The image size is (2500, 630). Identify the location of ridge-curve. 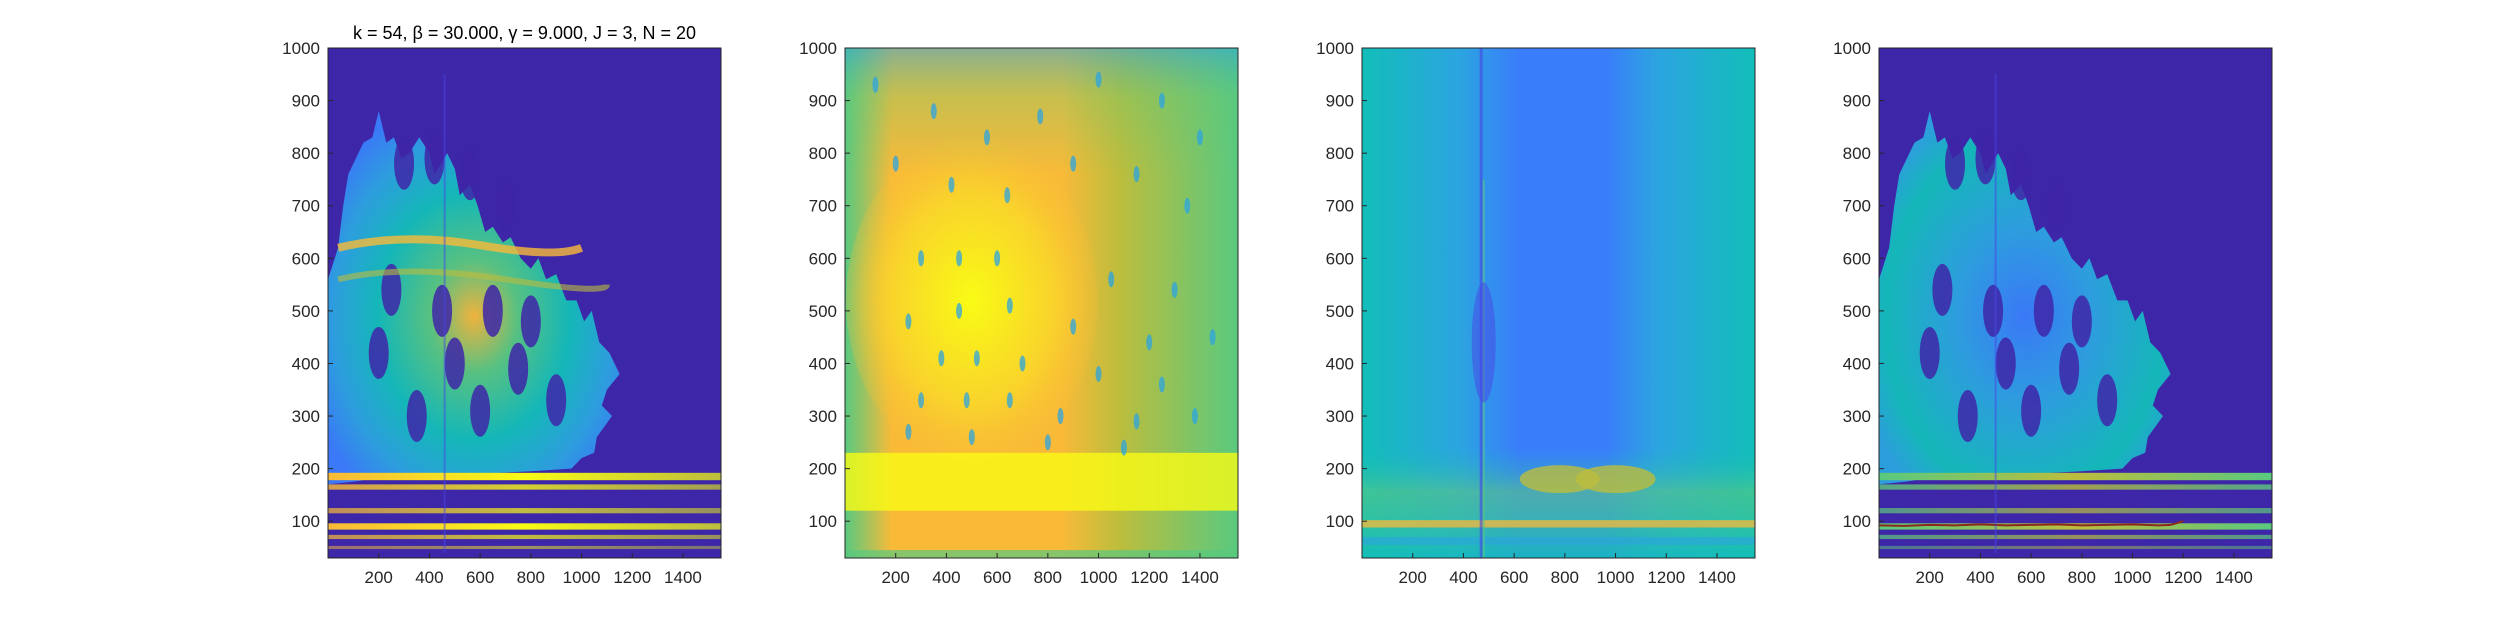
(2031, 523).